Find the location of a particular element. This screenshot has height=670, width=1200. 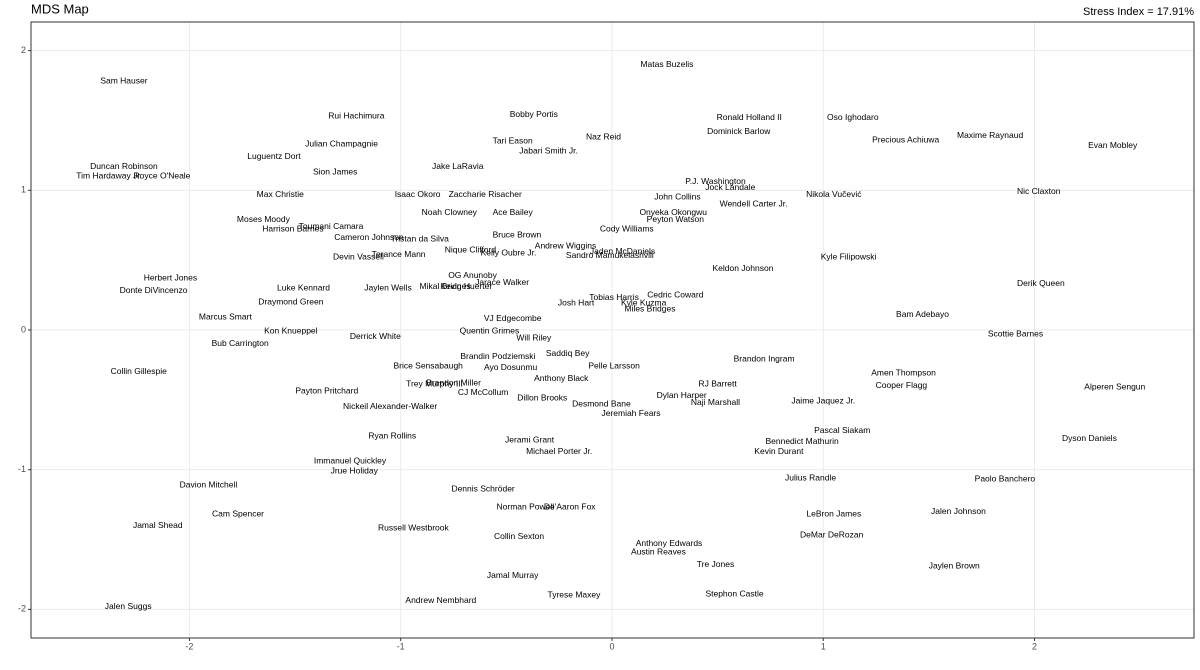

player-label: RJ Barrett is located at coordinates (717, 384).